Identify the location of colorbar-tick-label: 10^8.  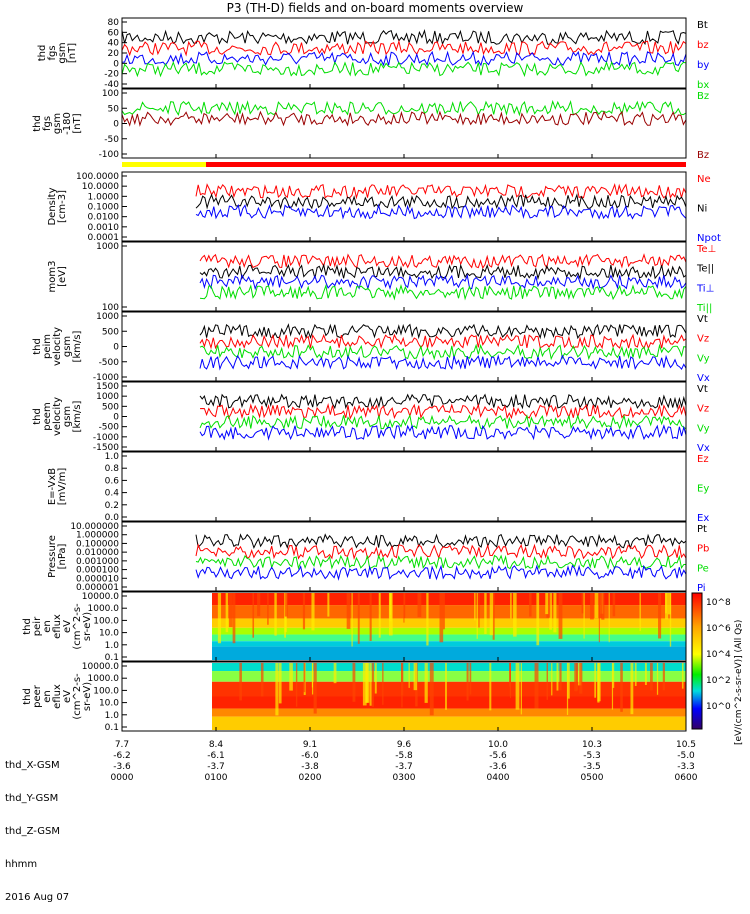
(718, 603).